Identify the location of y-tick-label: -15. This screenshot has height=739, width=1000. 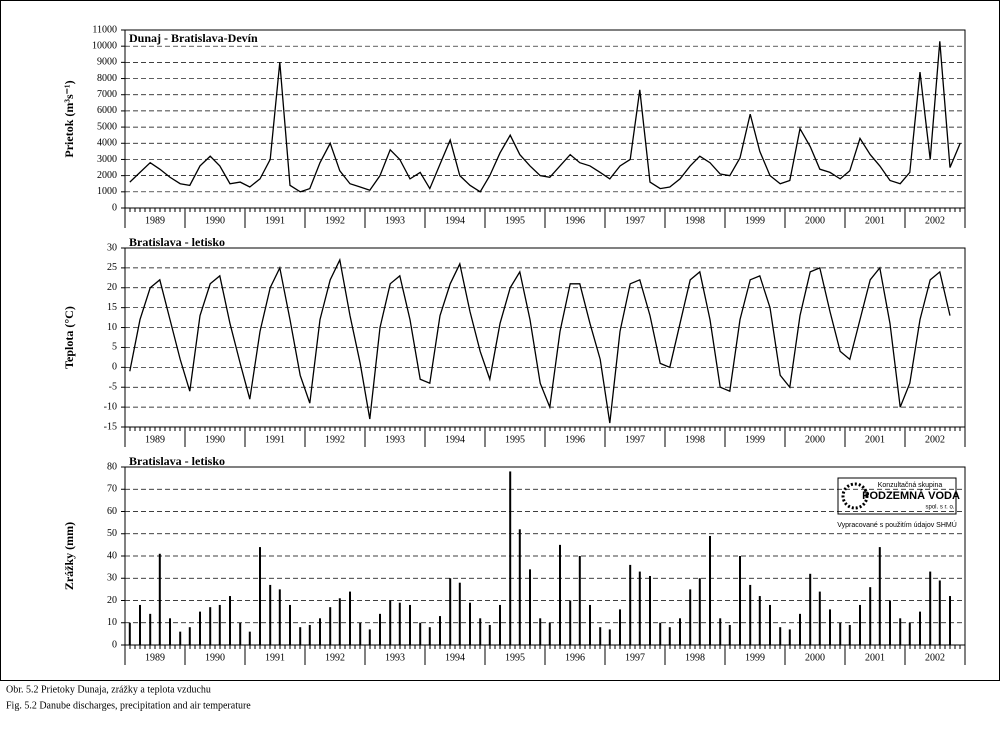
(110, 426).